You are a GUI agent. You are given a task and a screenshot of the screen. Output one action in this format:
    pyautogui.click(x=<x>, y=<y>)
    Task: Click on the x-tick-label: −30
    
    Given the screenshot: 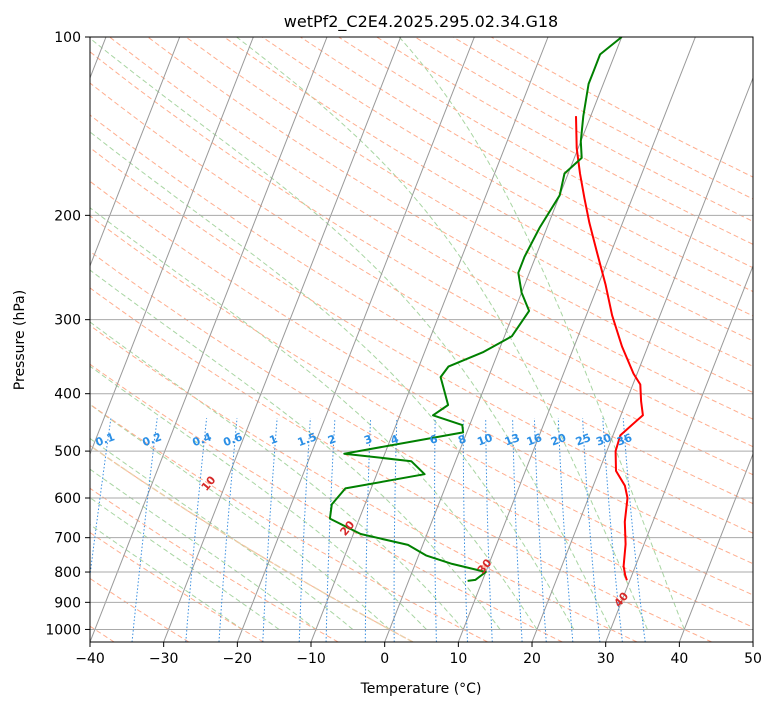 What is the action you would take?
    pyautogui.click(x=164, y=659)
    